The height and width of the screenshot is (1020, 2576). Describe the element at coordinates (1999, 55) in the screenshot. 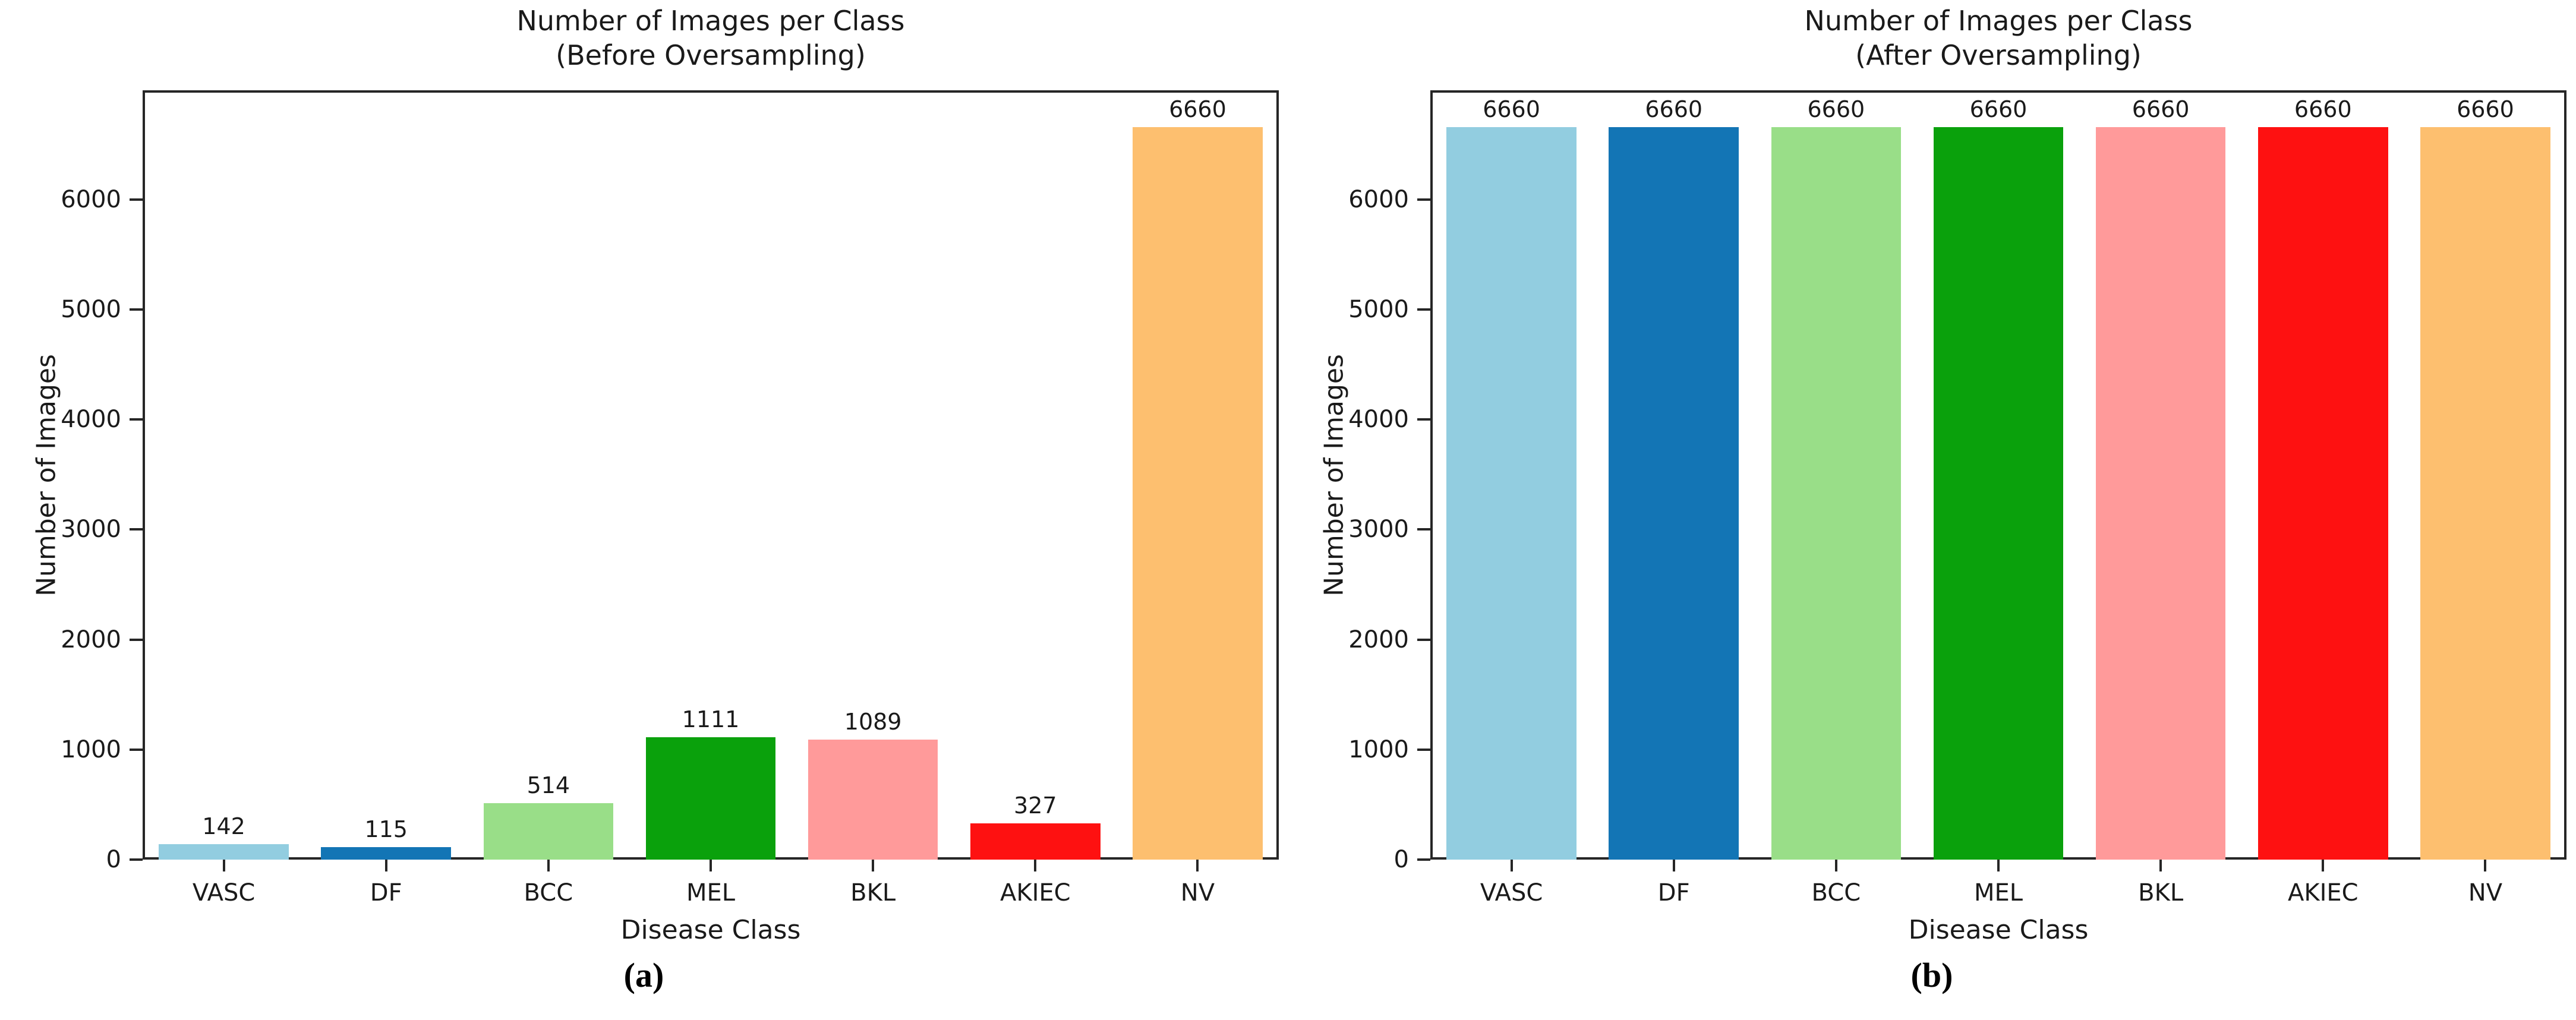

I see `chart-title-line2: (After Oversampling)` at that location.